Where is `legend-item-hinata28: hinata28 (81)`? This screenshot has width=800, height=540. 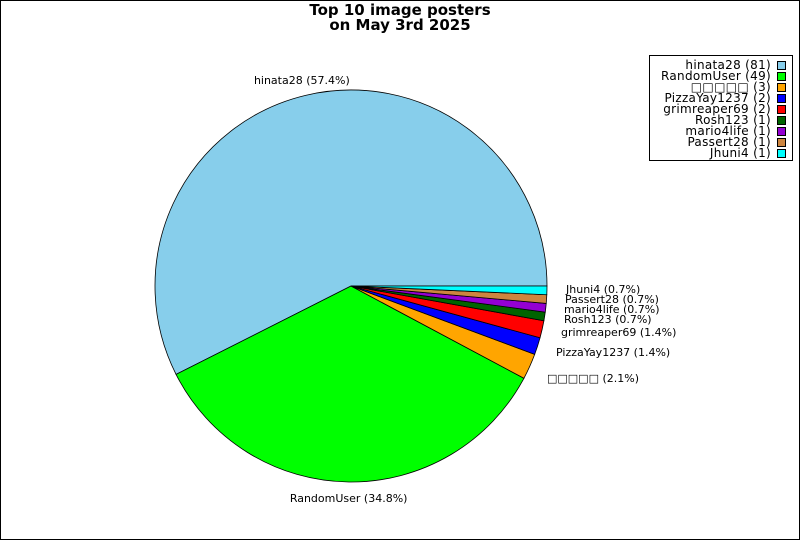
legend-item-hinata28: hinata28 (81) is located at coordinates (721, 65).